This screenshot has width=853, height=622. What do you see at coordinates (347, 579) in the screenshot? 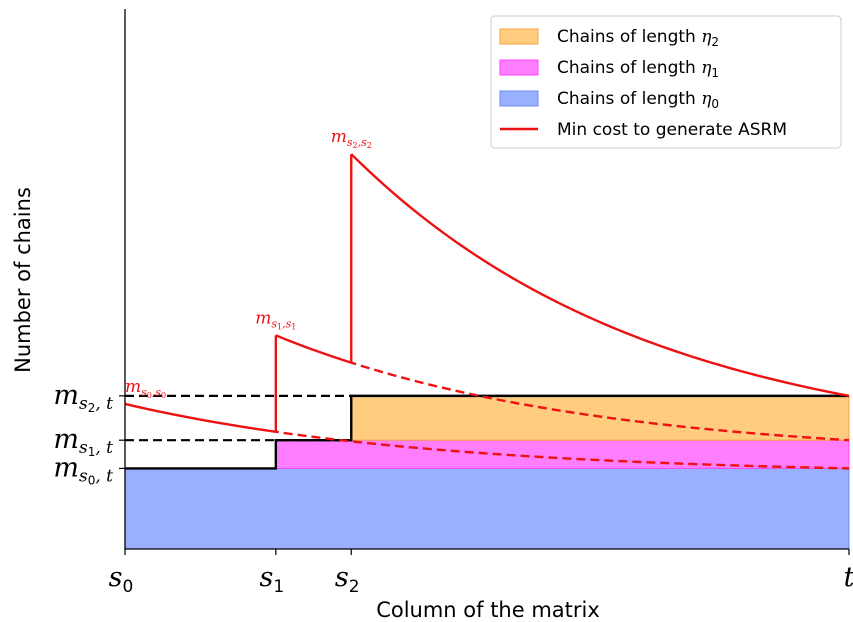
I see `x-tick-label-s2: s2` at bounding box center [347, 579].